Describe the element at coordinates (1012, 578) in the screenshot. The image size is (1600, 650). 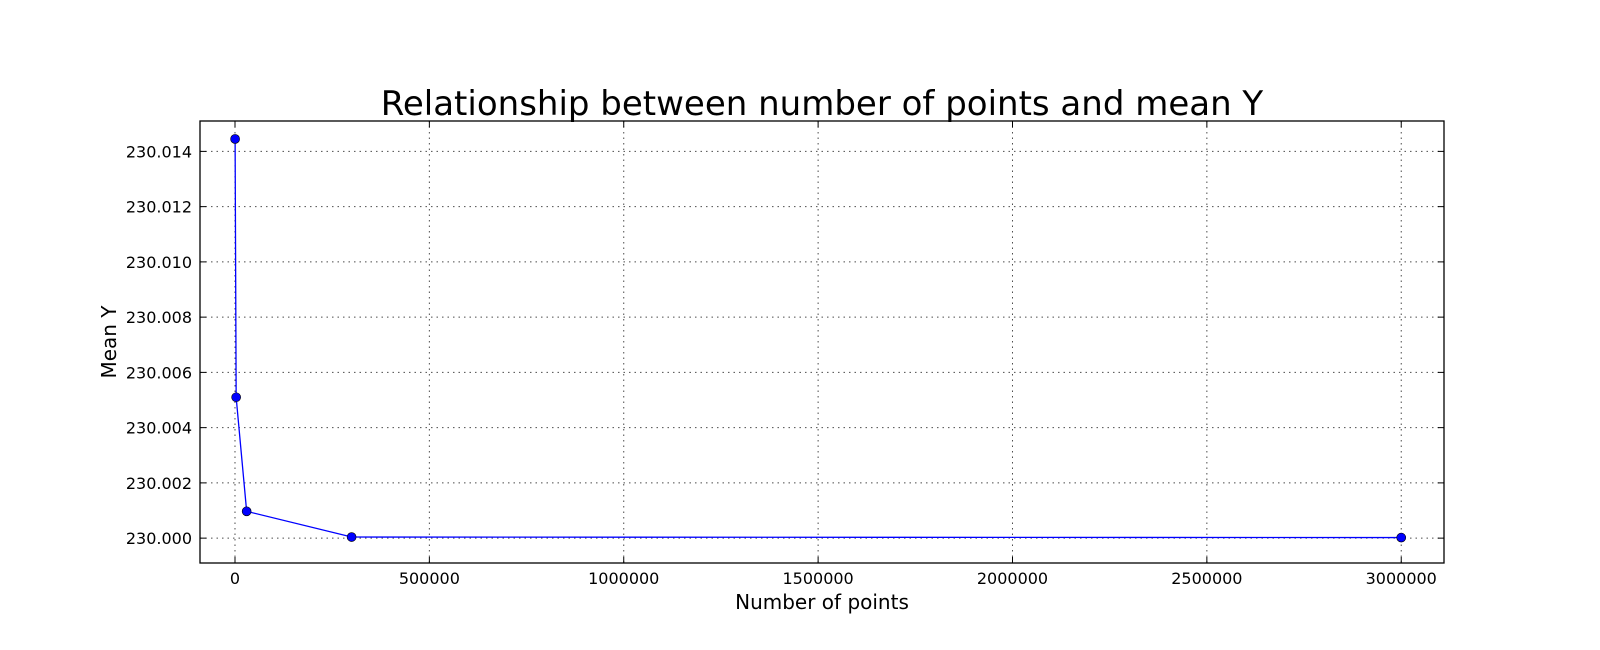
I see `x-tick-label: 2000000` at that location.